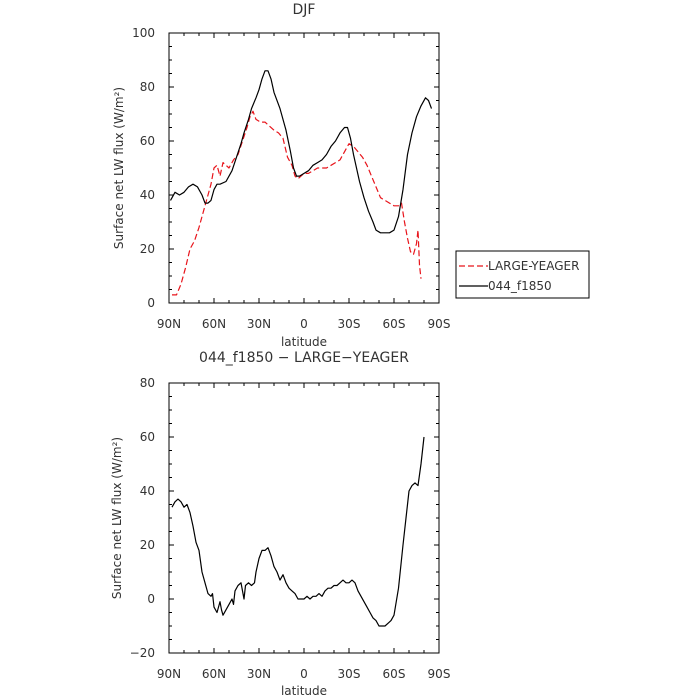 The height and width of the screenshot is (700, 700). Describe the element at coordinates (147, 545) in the screenshot. I see `bottom-ytick-label: 20` at that location.